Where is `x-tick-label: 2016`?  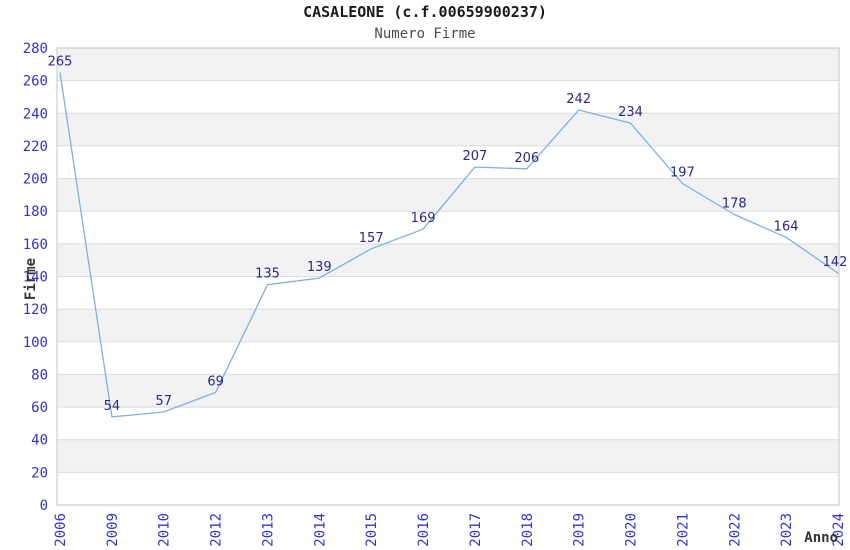
x-tick-label: 2016 is located at coordinates (424, 530).